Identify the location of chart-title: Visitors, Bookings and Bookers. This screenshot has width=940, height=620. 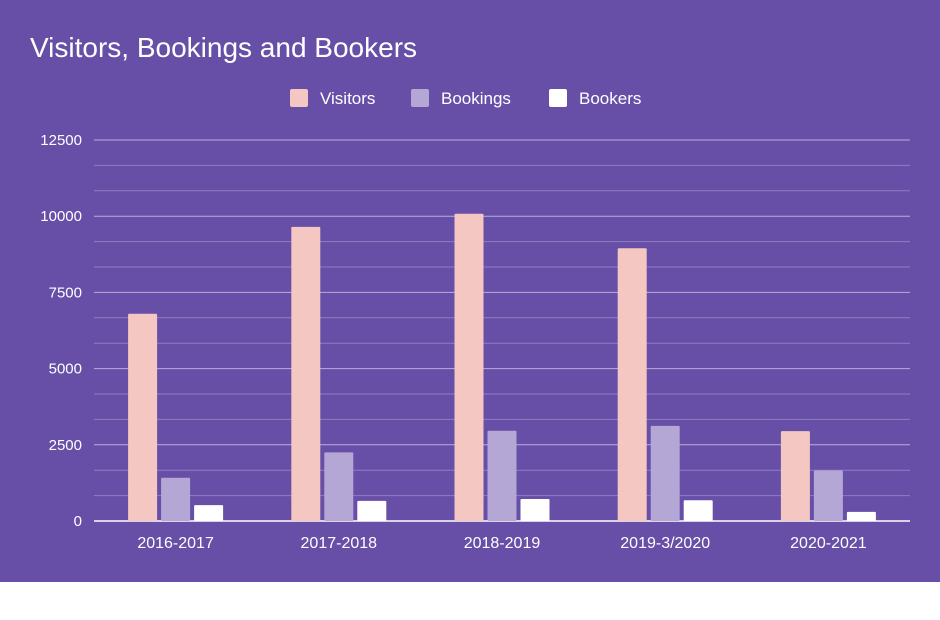
(224, 47).